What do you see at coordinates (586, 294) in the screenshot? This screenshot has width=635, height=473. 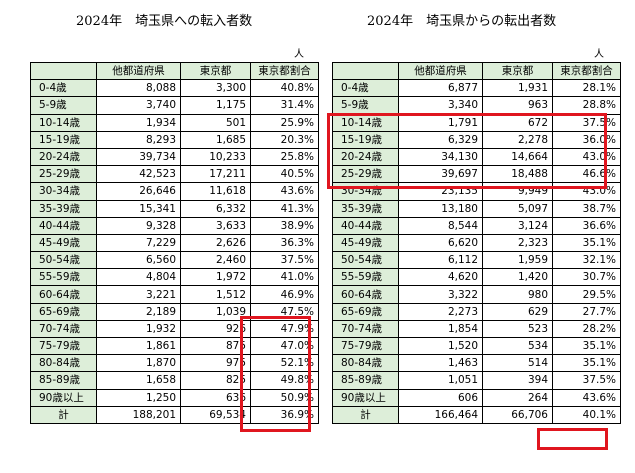 I see `table-cell: 29.5%` at bounding box center [586, 294].